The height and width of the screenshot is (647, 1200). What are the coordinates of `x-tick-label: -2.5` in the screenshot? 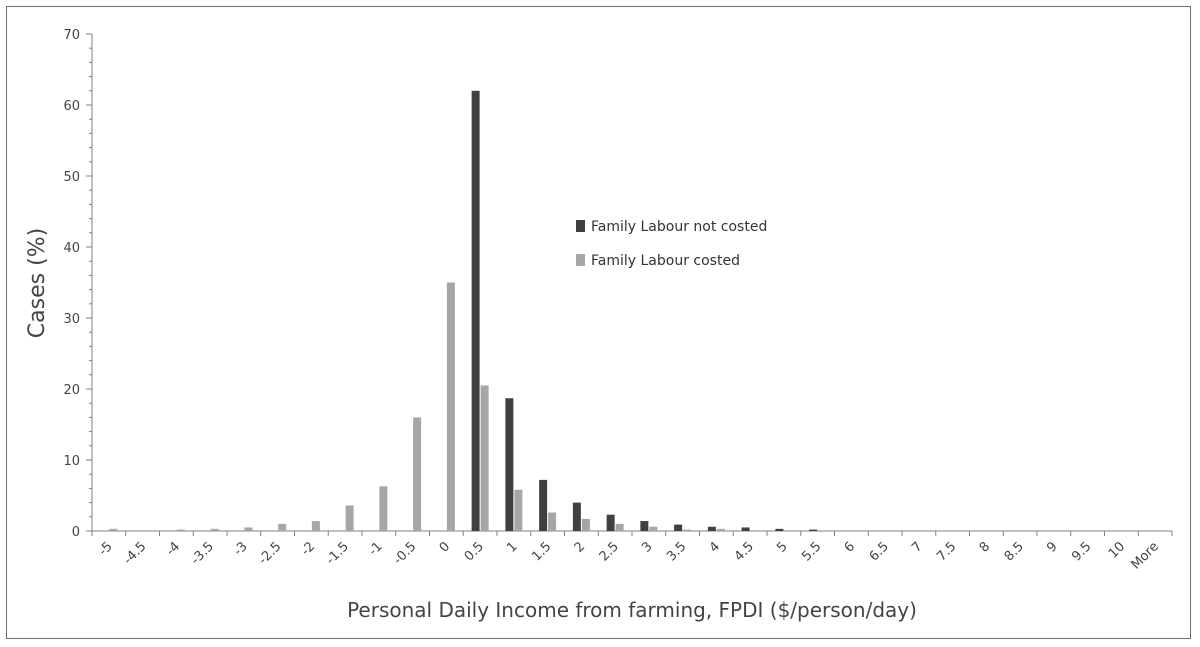 It's located at (270, 553).